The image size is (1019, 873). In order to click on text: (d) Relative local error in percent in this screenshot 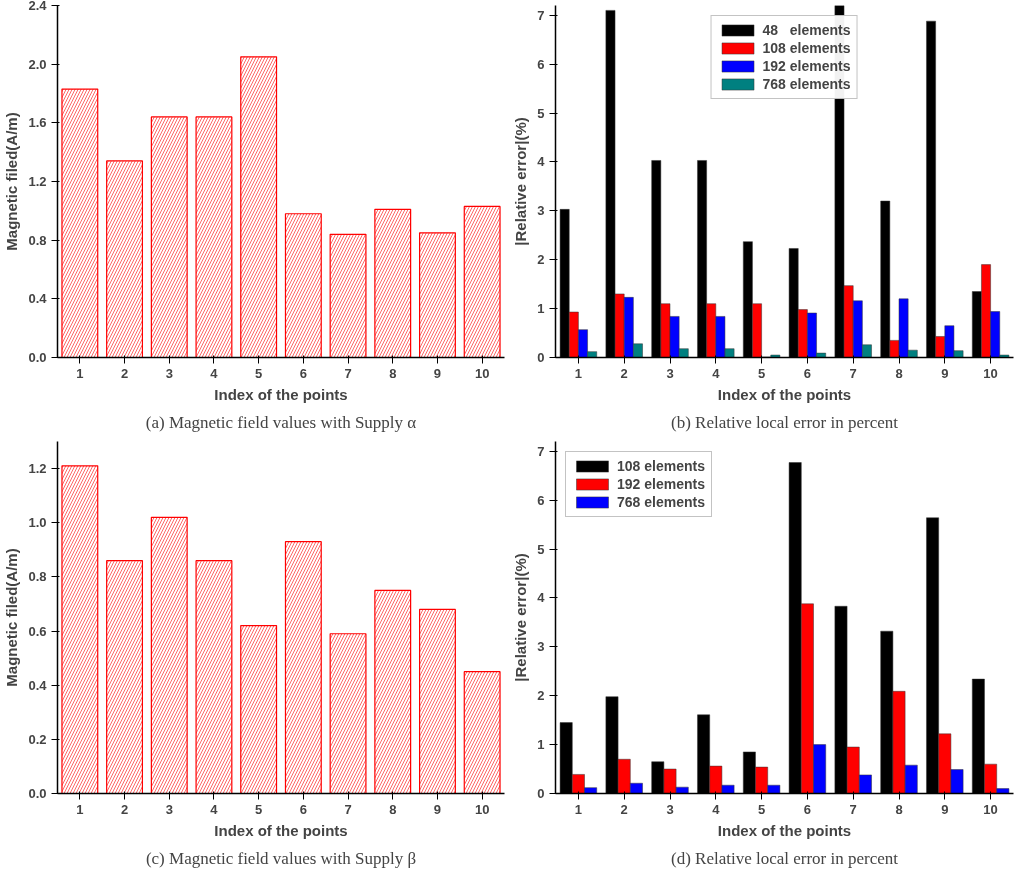, I will do `click(784, 858)`.